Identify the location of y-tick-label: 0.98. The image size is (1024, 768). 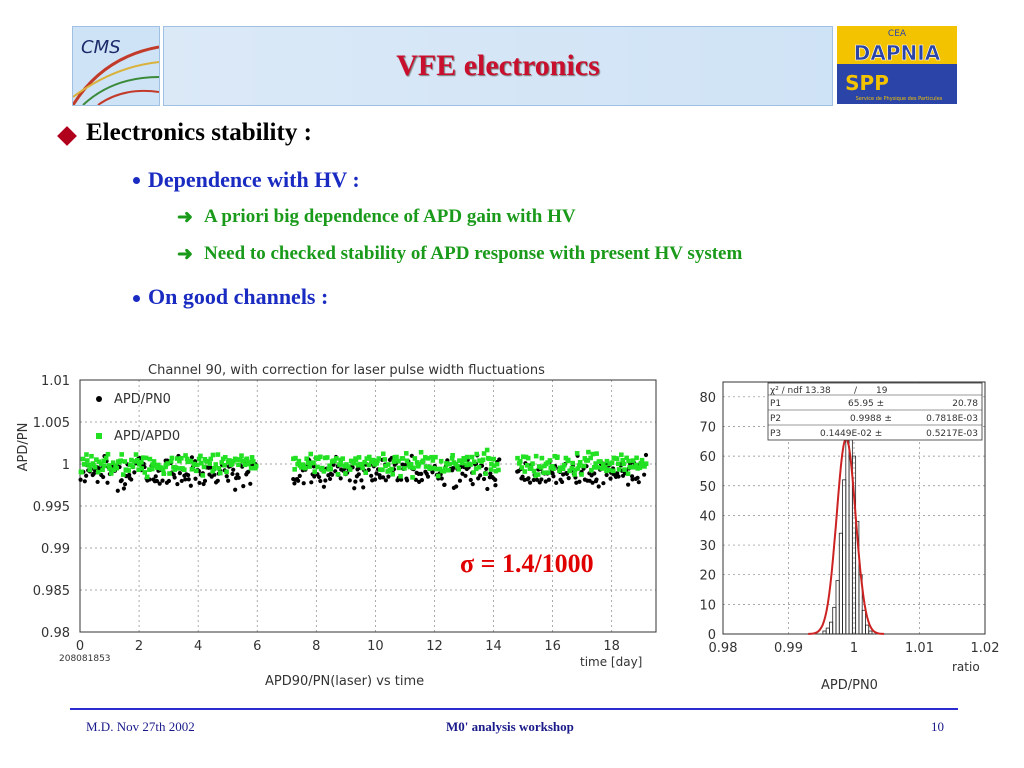
(55, 633).